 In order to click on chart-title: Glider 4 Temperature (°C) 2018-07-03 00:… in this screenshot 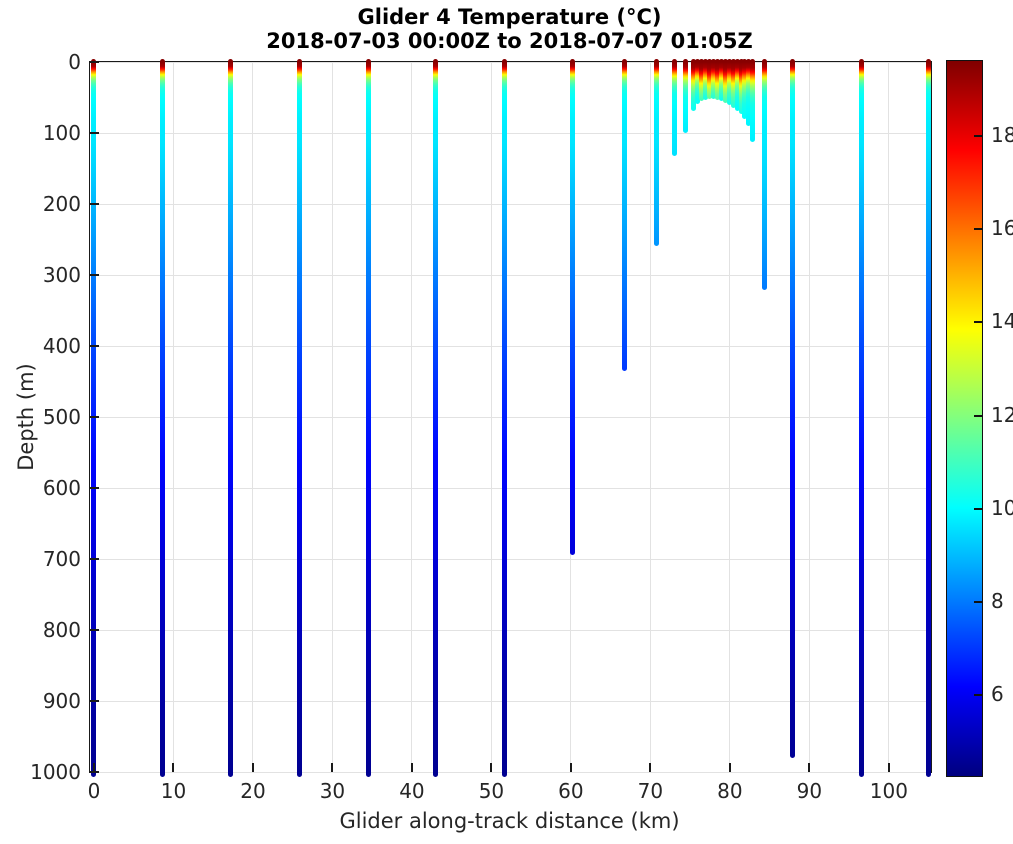, I will do `click(509, 29)`.